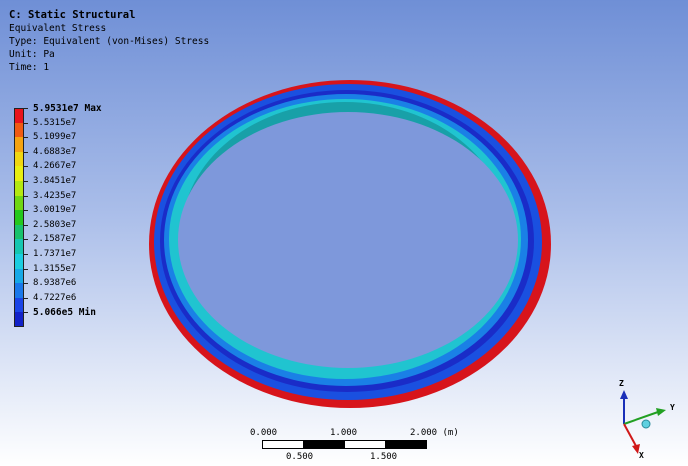 Image resolution: width=688 pixels, height=466 pixels. Describe the element at coordinates (55, 151) in the screenshot. I see `legend-label: 4.6883e7` at that location.